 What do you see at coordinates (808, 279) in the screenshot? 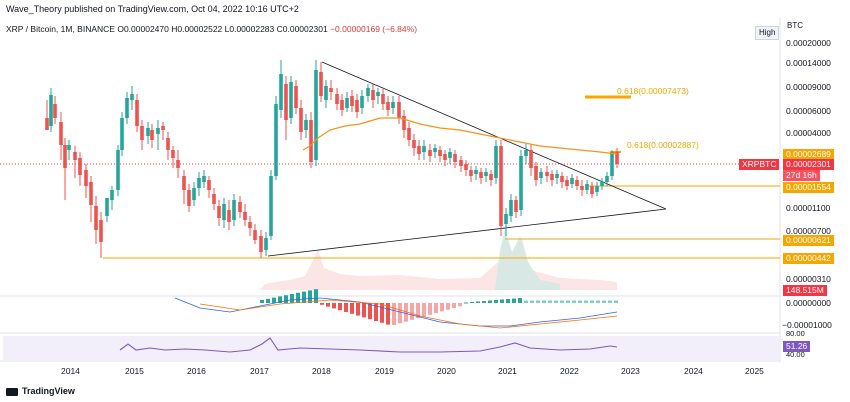
I see `price-tick: 0.00000310` at bounding box center [808, 279].